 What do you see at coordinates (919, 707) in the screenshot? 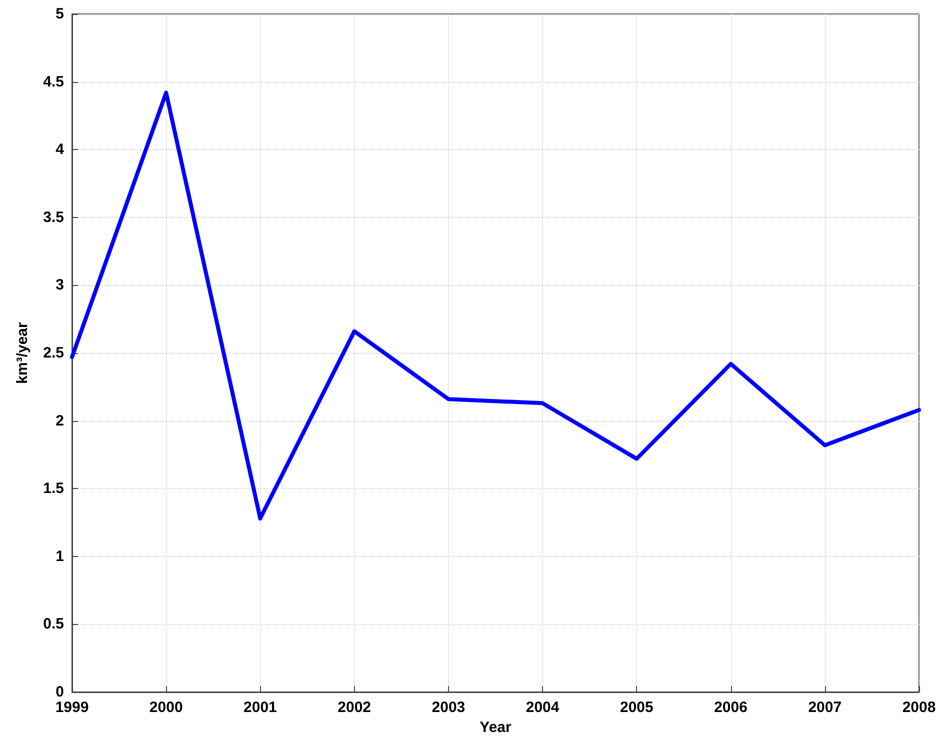
I see `x-tick-label: 2008` at bounding box center [919, 707].